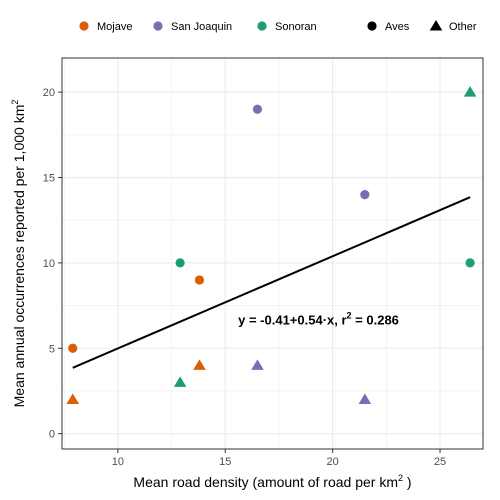  What do you see at coordinates (49, 93) in the screenshot?
I see `y-tick-label: 20` at bounding box center [49, 93].